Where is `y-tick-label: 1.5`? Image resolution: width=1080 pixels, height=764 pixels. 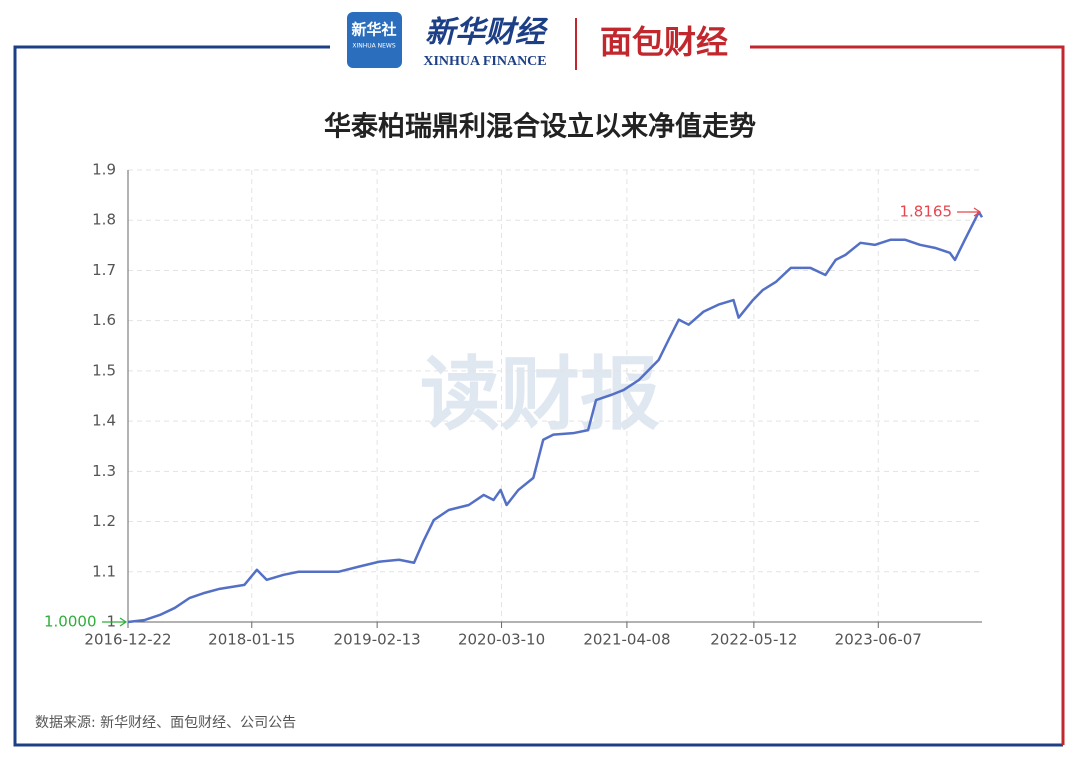
y-tick-label: 1.5 is located at coordinates (104, 370).